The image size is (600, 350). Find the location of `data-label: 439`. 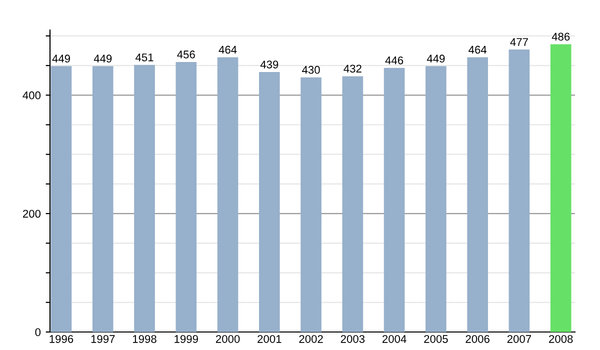

data-label: 439 is located at coordinates (269, 64).